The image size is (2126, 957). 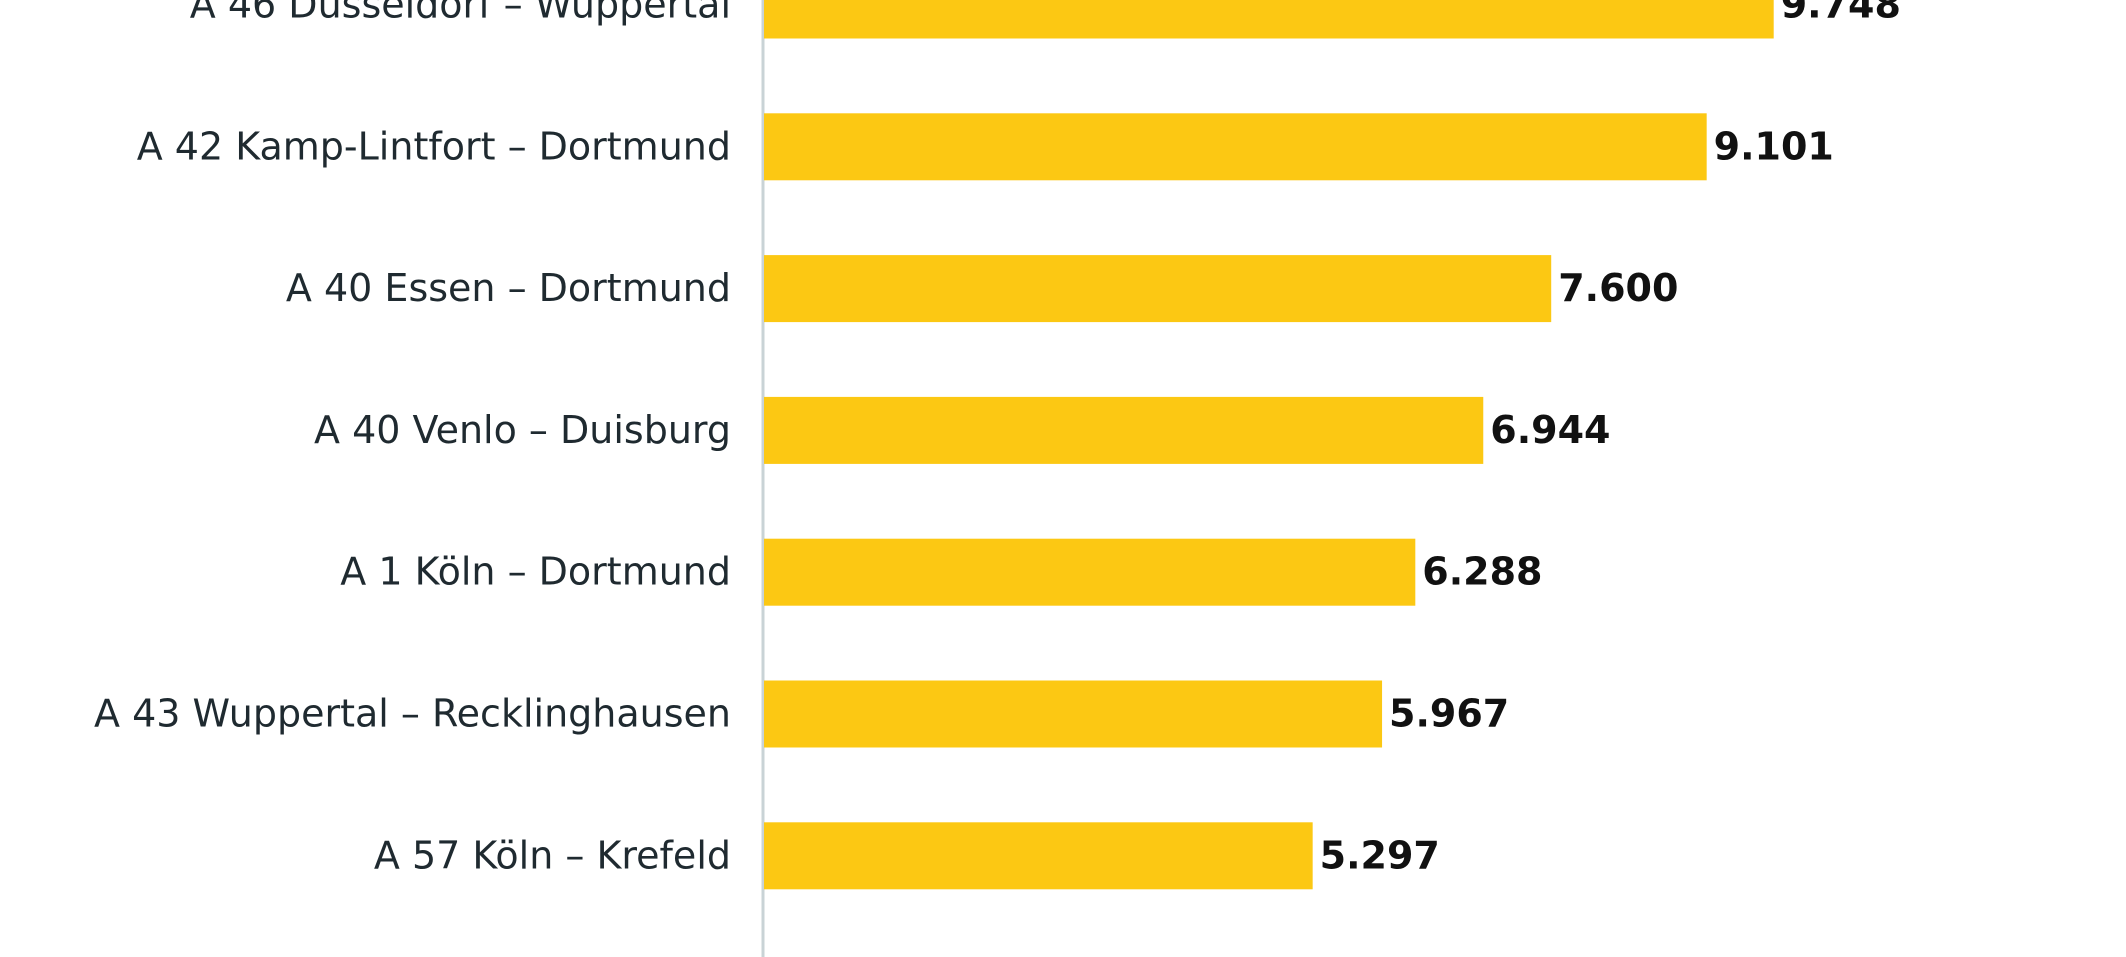 I want to click on category-label: A 40 Venlo – Duisburg, so click(x=522, y=430).